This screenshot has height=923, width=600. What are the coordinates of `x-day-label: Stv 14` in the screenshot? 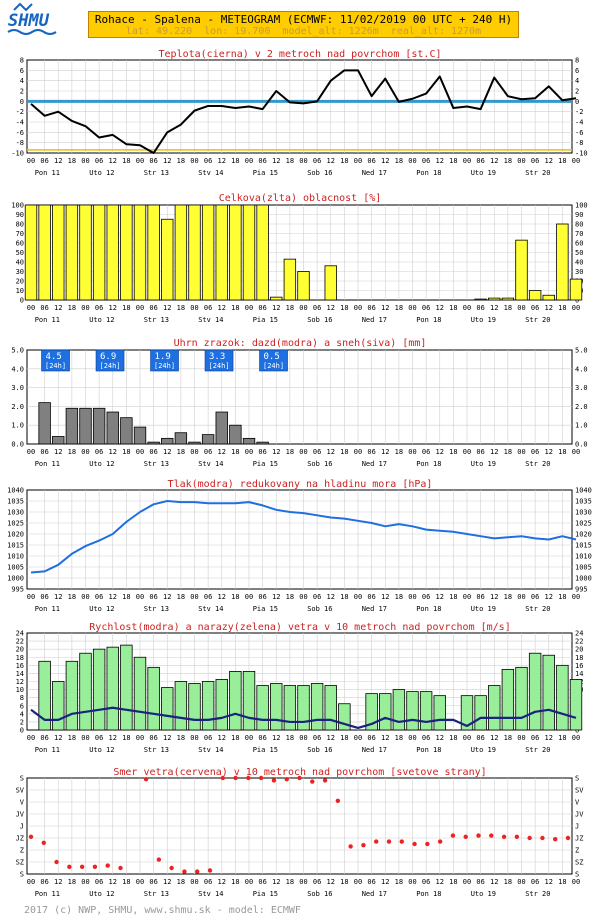 It's located at (210, 894).